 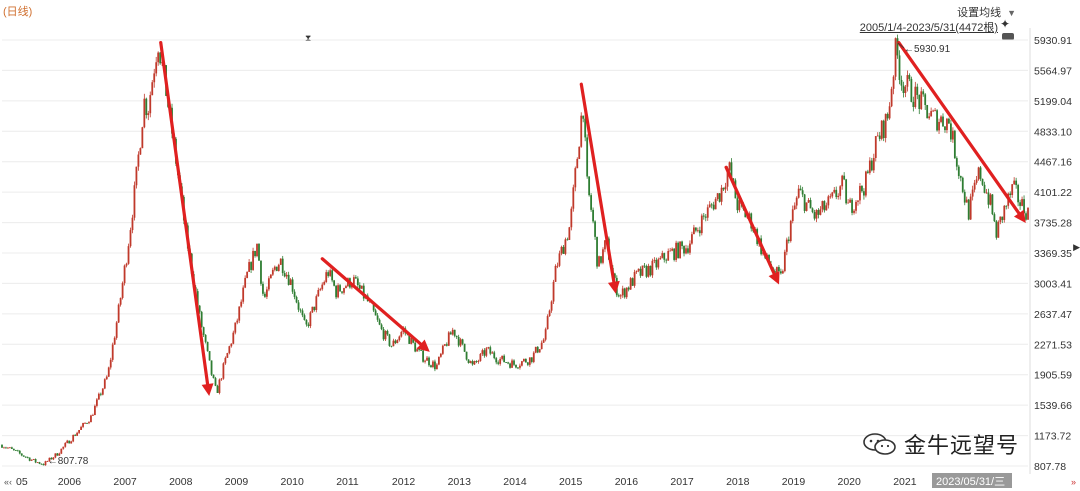 What do you see at coordinates (1053, 132) in the screenshot?
I see `y-tick-label: 4833.10` at bounding box center [1053, 132].